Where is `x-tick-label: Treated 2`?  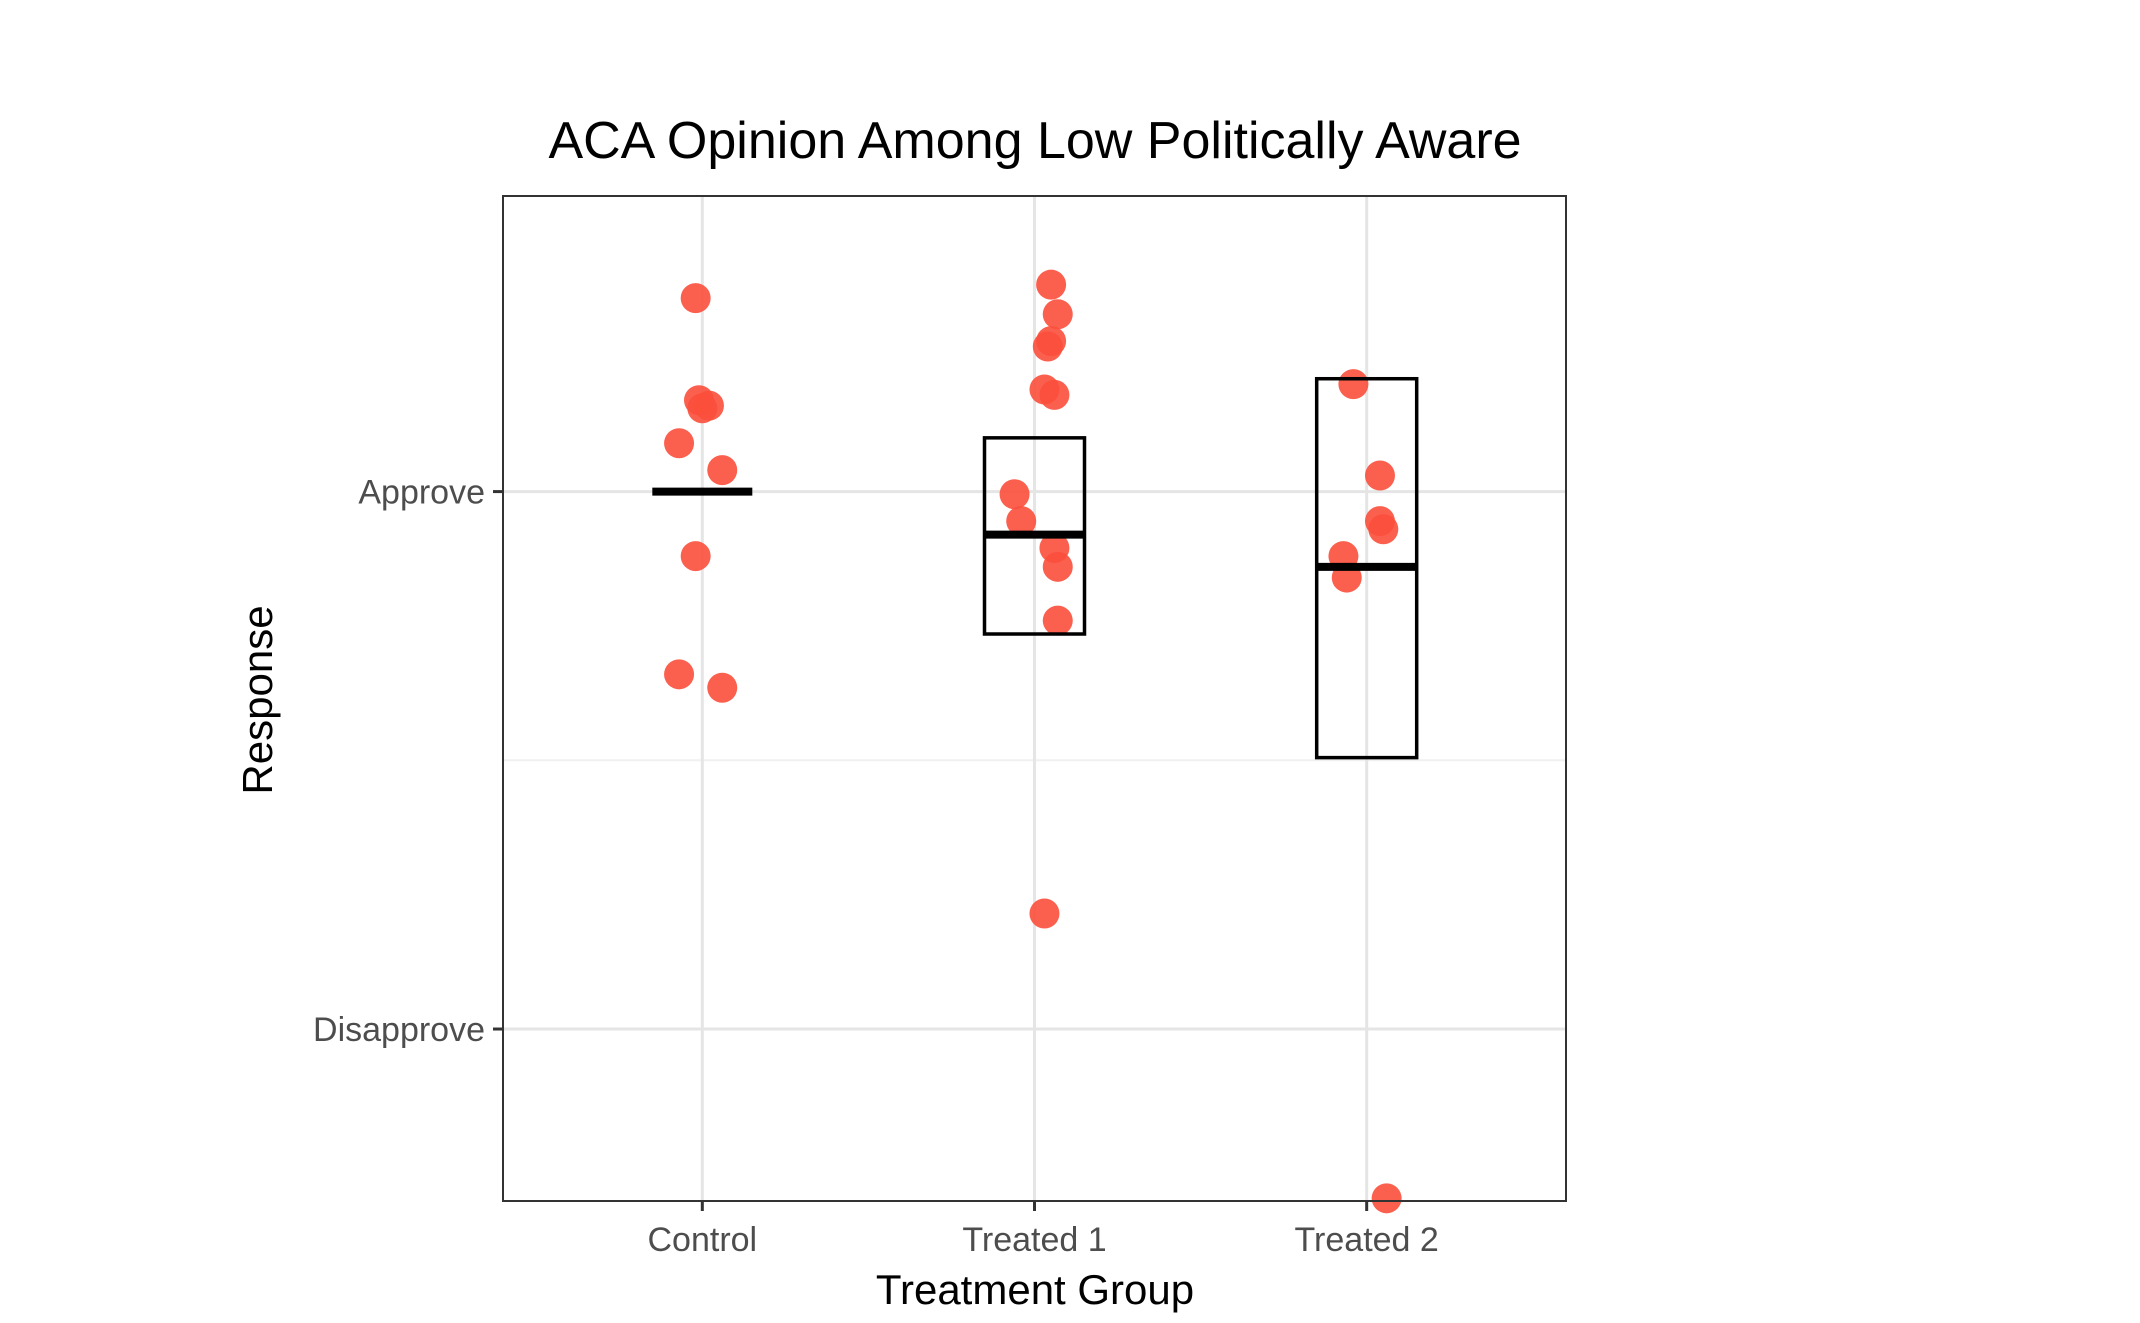 x-tick-label: Treated 2 is located at coordinates (1367, 1240).